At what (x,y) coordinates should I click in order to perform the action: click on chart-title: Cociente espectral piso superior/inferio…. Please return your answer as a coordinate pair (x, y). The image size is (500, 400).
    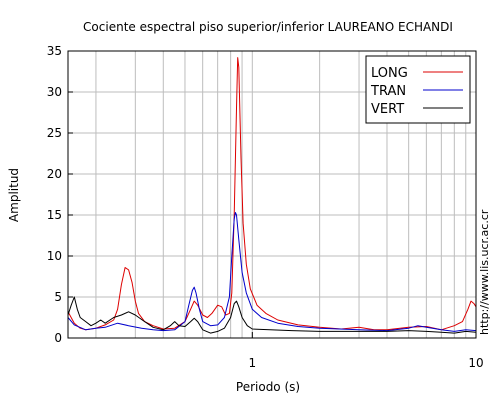
    Looking at the image, I should click on (268, 27).